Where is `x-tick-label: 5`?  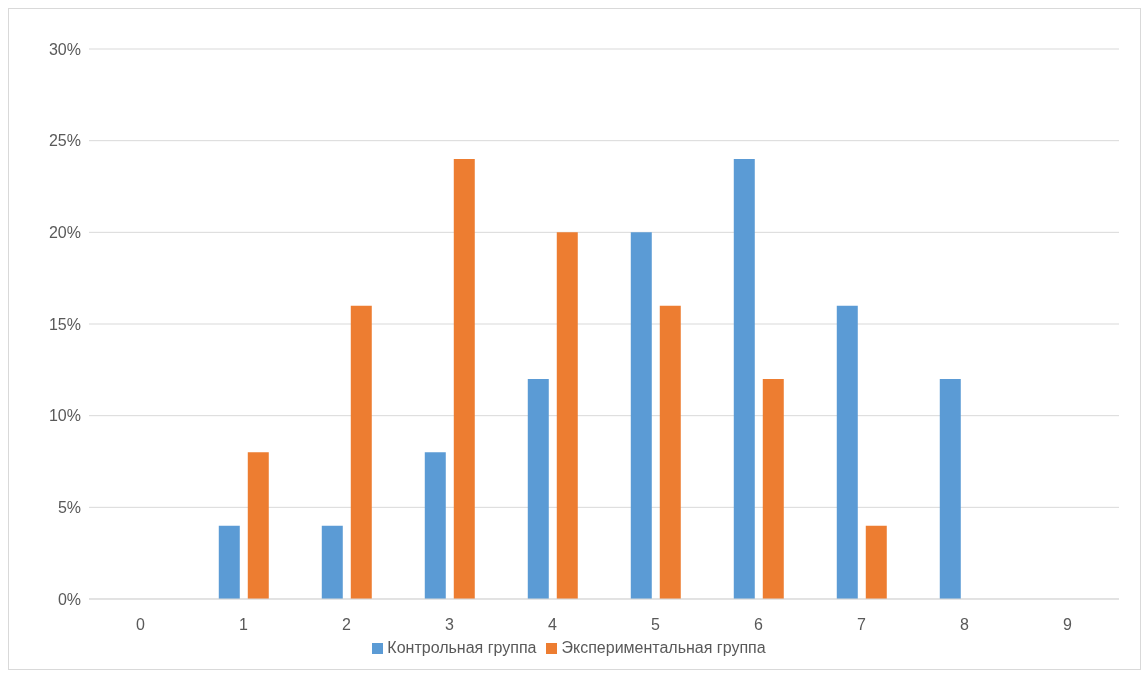 x-tick-label: 5 is located at coordinates (656, 625).